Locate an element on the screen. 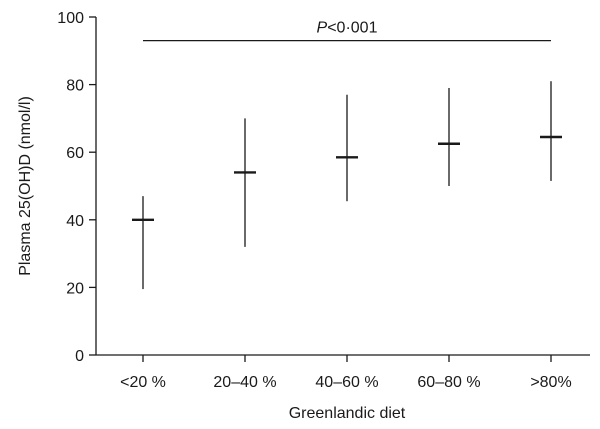 The width and height of the screenshot is (600, 429). significance-label: P<0·001 is located at coordinates (347, 28).